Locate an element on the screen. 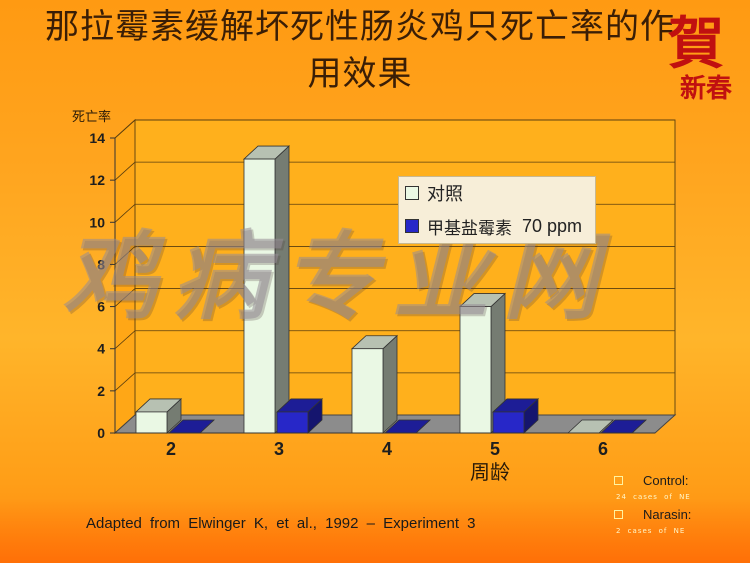 The width and height of the screenshot is (750, 563). y-tick-label: 4 is located at coordinates (101, 349).